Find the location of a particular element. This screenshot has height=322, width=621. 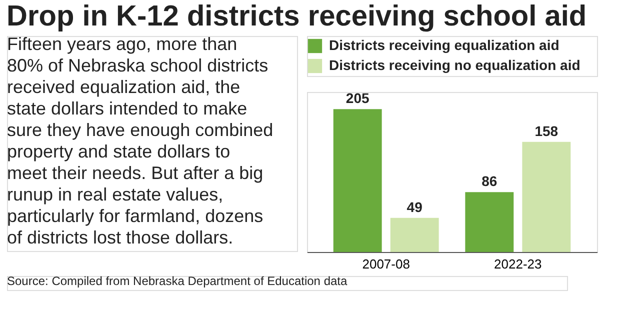

legend-label: Districts receiving equalization aid is located at coordinates (444, 45).